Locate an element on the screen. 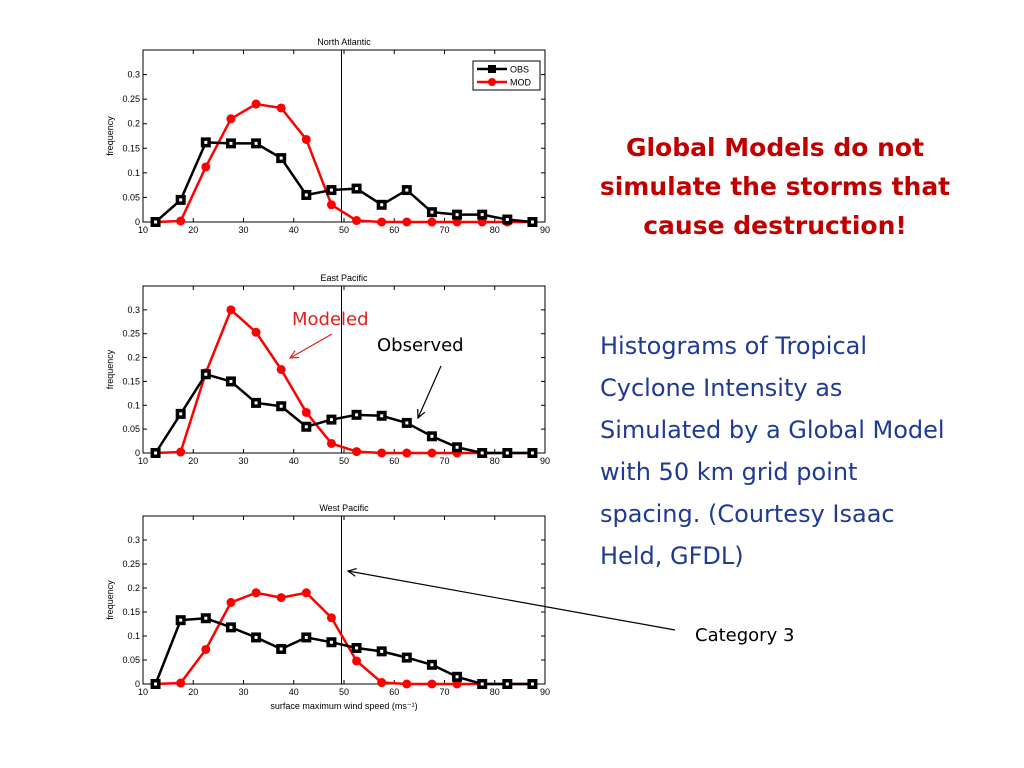 This screenshot has height=768, width=1024. observed-arrow-head is located at coordinates (421, 414).